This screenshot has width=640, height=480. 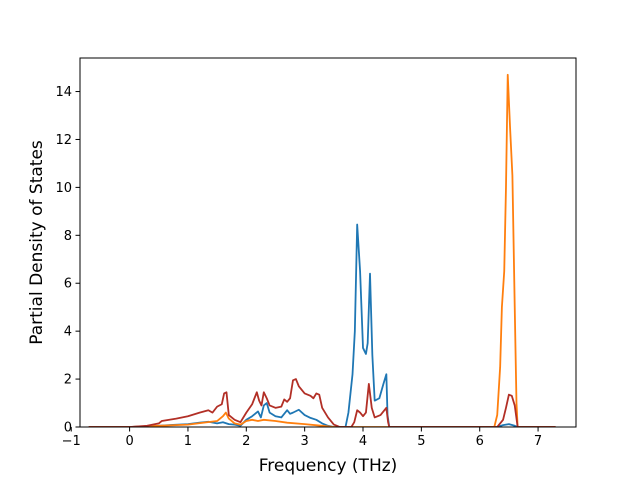 What do you see at coordinates (246, 441) in the screenshot?
I see `x-tick-label: 2` at bounding box center [246, 441].